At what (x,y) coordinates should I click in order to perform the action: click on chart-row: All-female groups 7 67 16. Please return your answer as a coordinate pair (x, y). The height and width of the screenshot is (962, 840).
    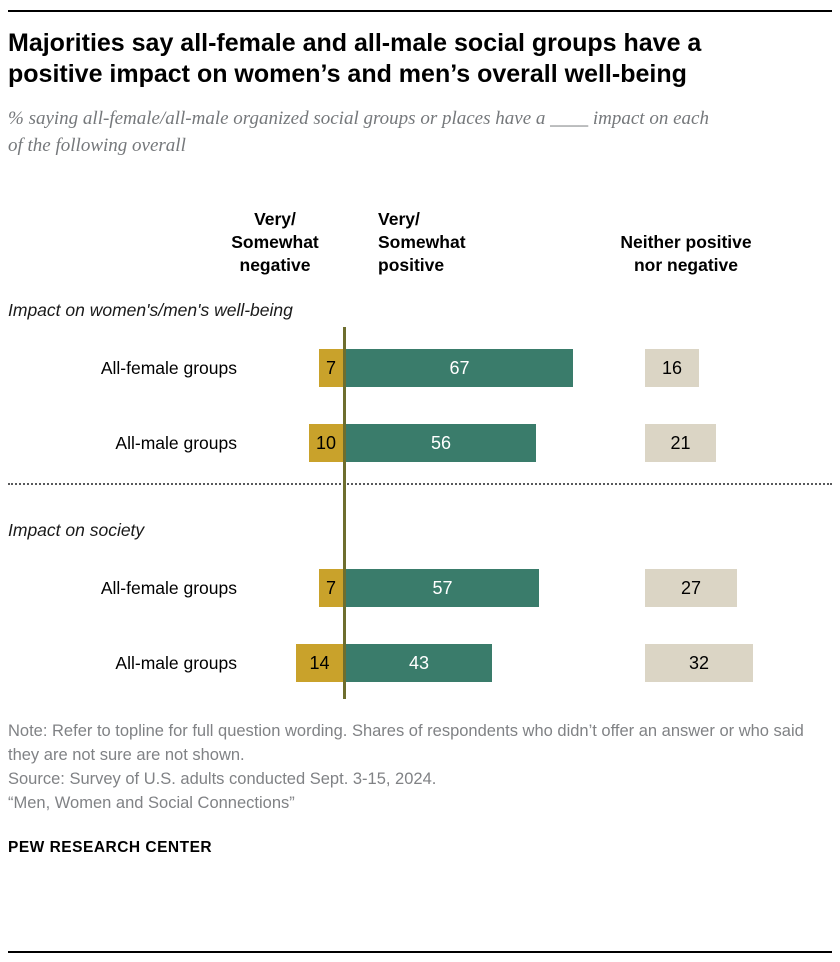
    Looking at the image, I should click on (420, 368).